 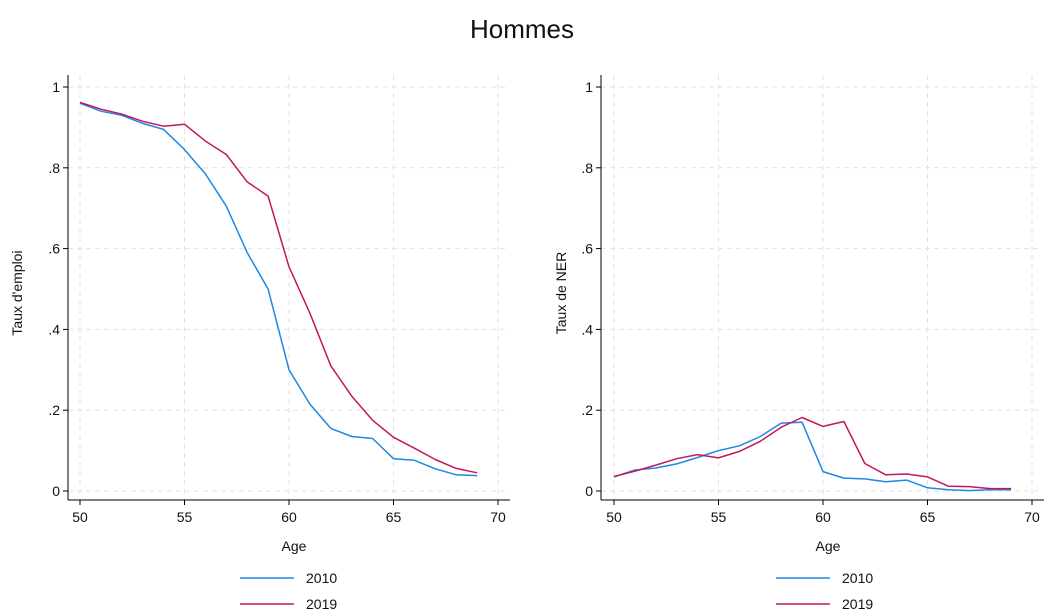 I want to click on series-line-2010, so click(x=812, y=456).